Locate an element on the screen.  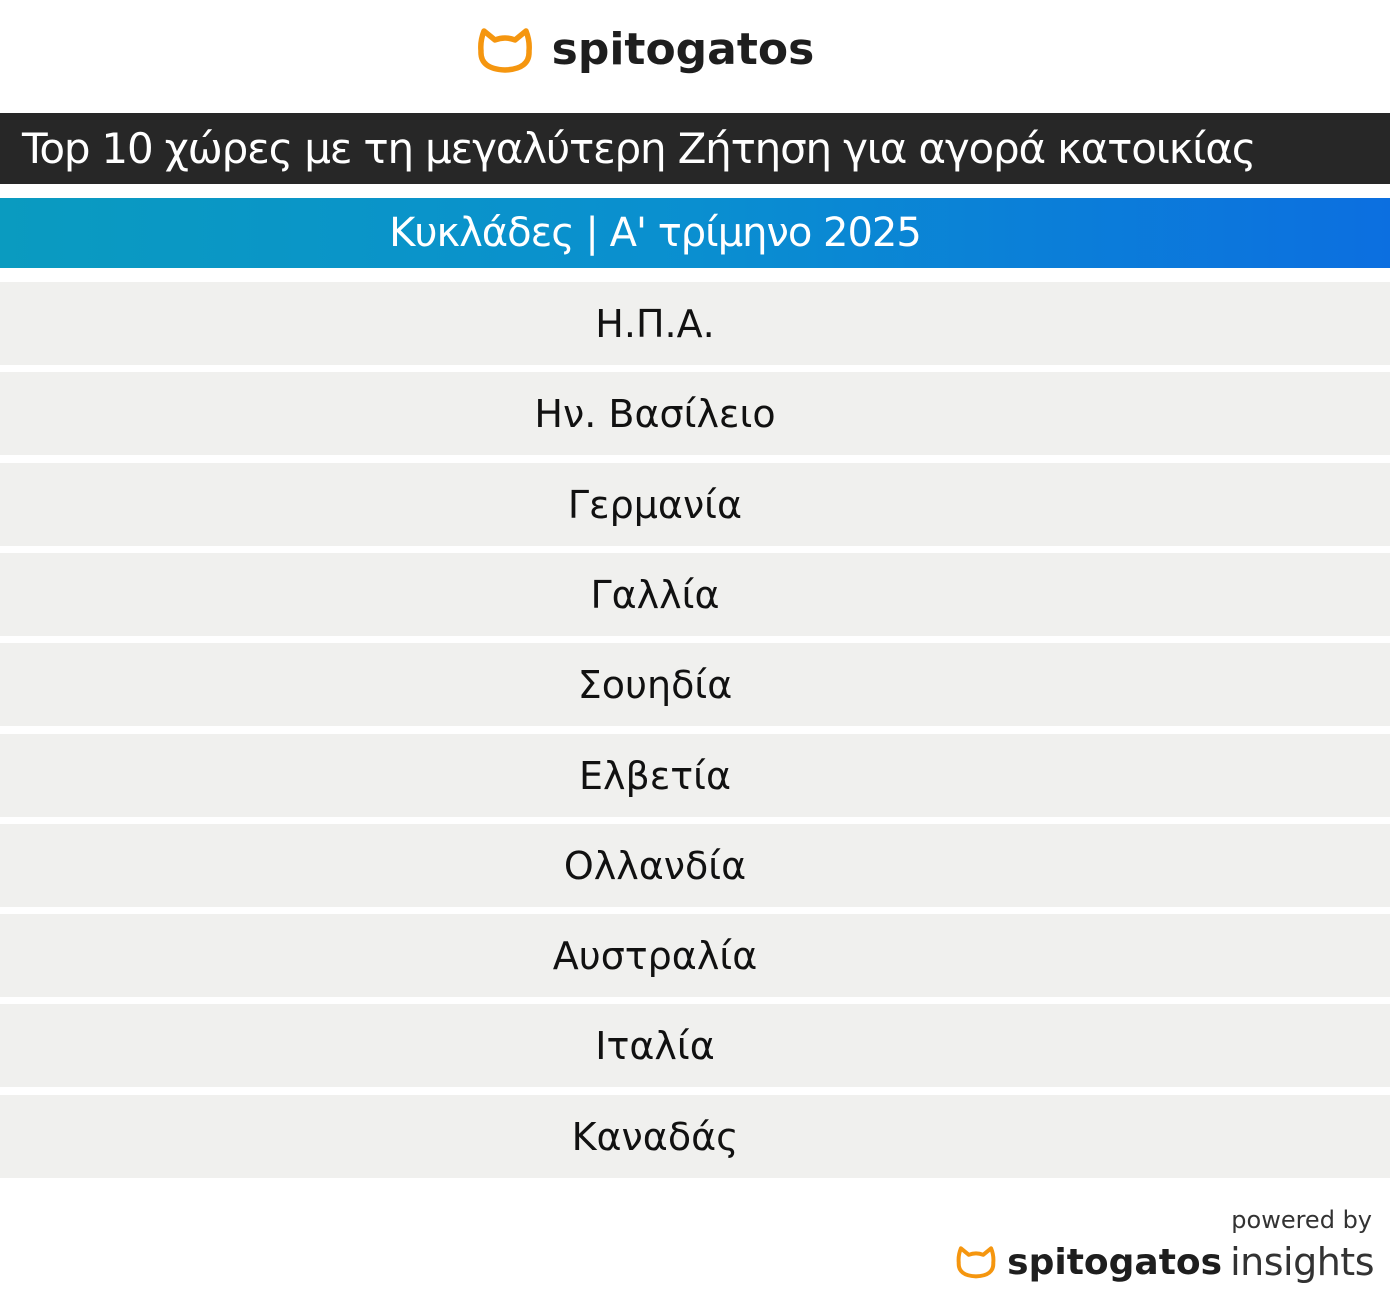
country-label: Καναδάς is located at coordinates (655, 1136).